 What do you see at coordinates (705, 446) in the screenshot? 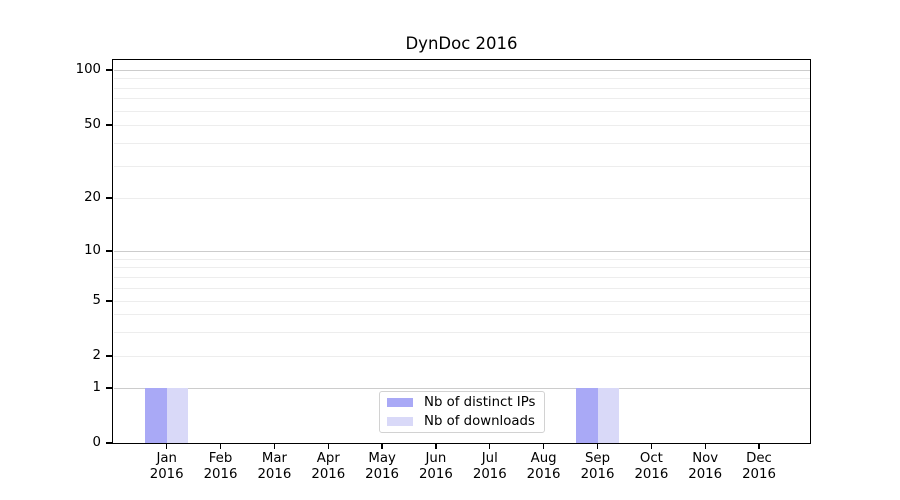
I see `x-tick-mark-nov` at bounding box center [705, 446].